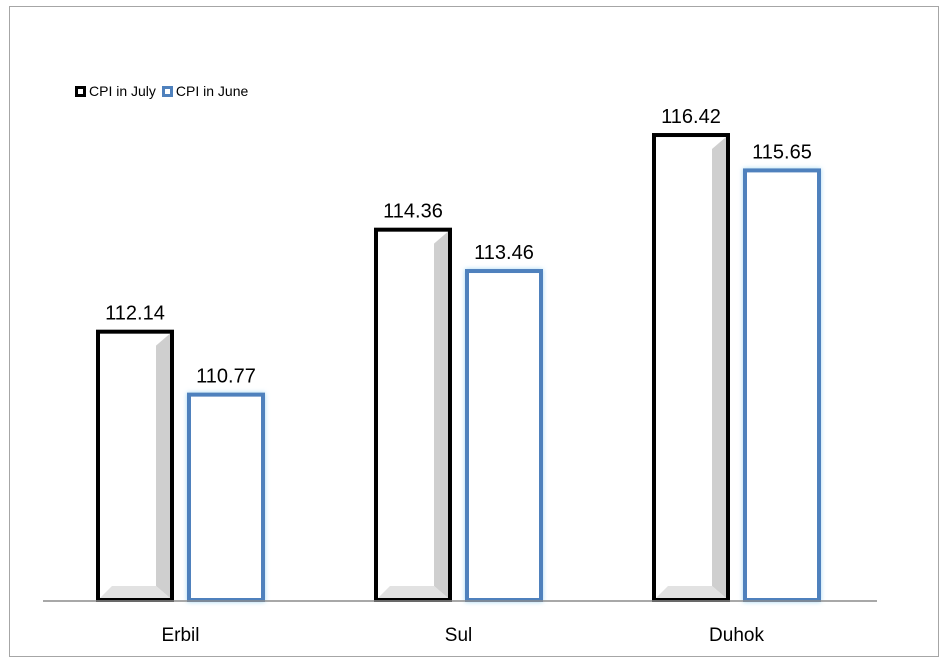 The height and width of the screenshot is (662, 944). What do you see at coordinates (135, 314) in the screenshot?
I see `value-label-july-erbil: 112.14` at bounding box center [135, 314].